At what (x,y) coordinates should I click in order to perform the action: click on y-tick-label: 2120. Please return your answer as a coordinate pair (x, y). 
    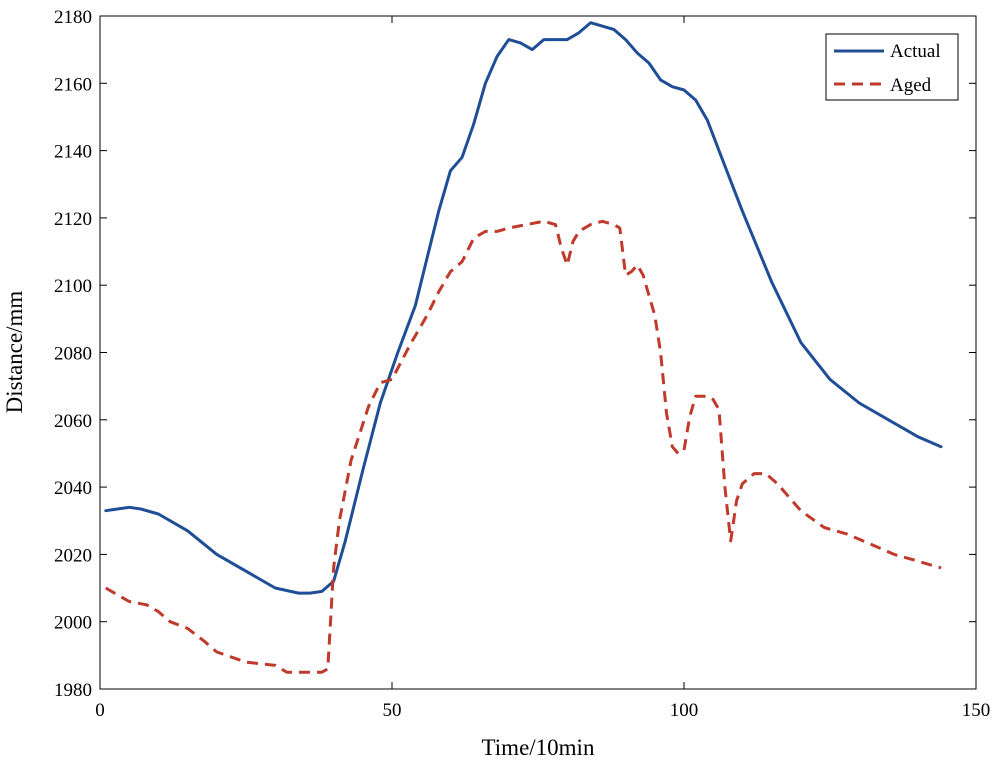
    Looking at the image, I should click on (73, 219).